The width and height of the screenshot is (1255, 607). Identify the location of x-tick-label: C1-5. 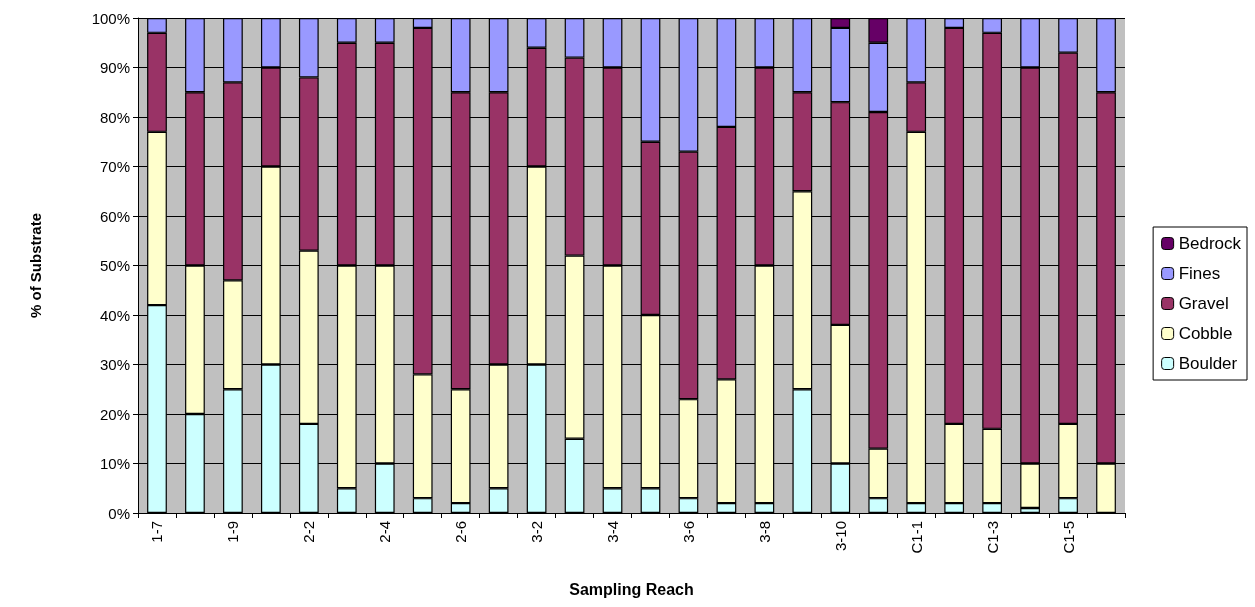
(1068, 537).